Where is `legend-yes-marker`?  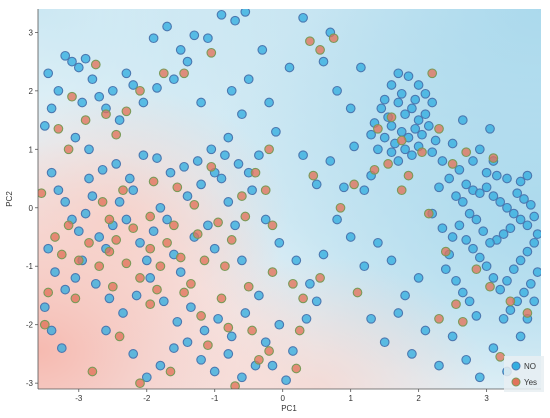 legend-yes-marker is located at coordinates (516, 382).